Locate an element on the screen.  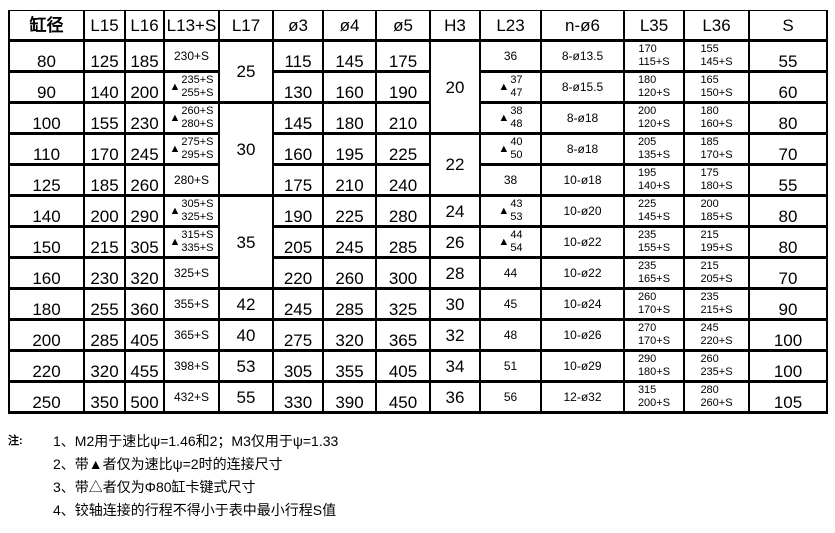
cell-l35: 200 120+S is located at coordinates (654, 118).